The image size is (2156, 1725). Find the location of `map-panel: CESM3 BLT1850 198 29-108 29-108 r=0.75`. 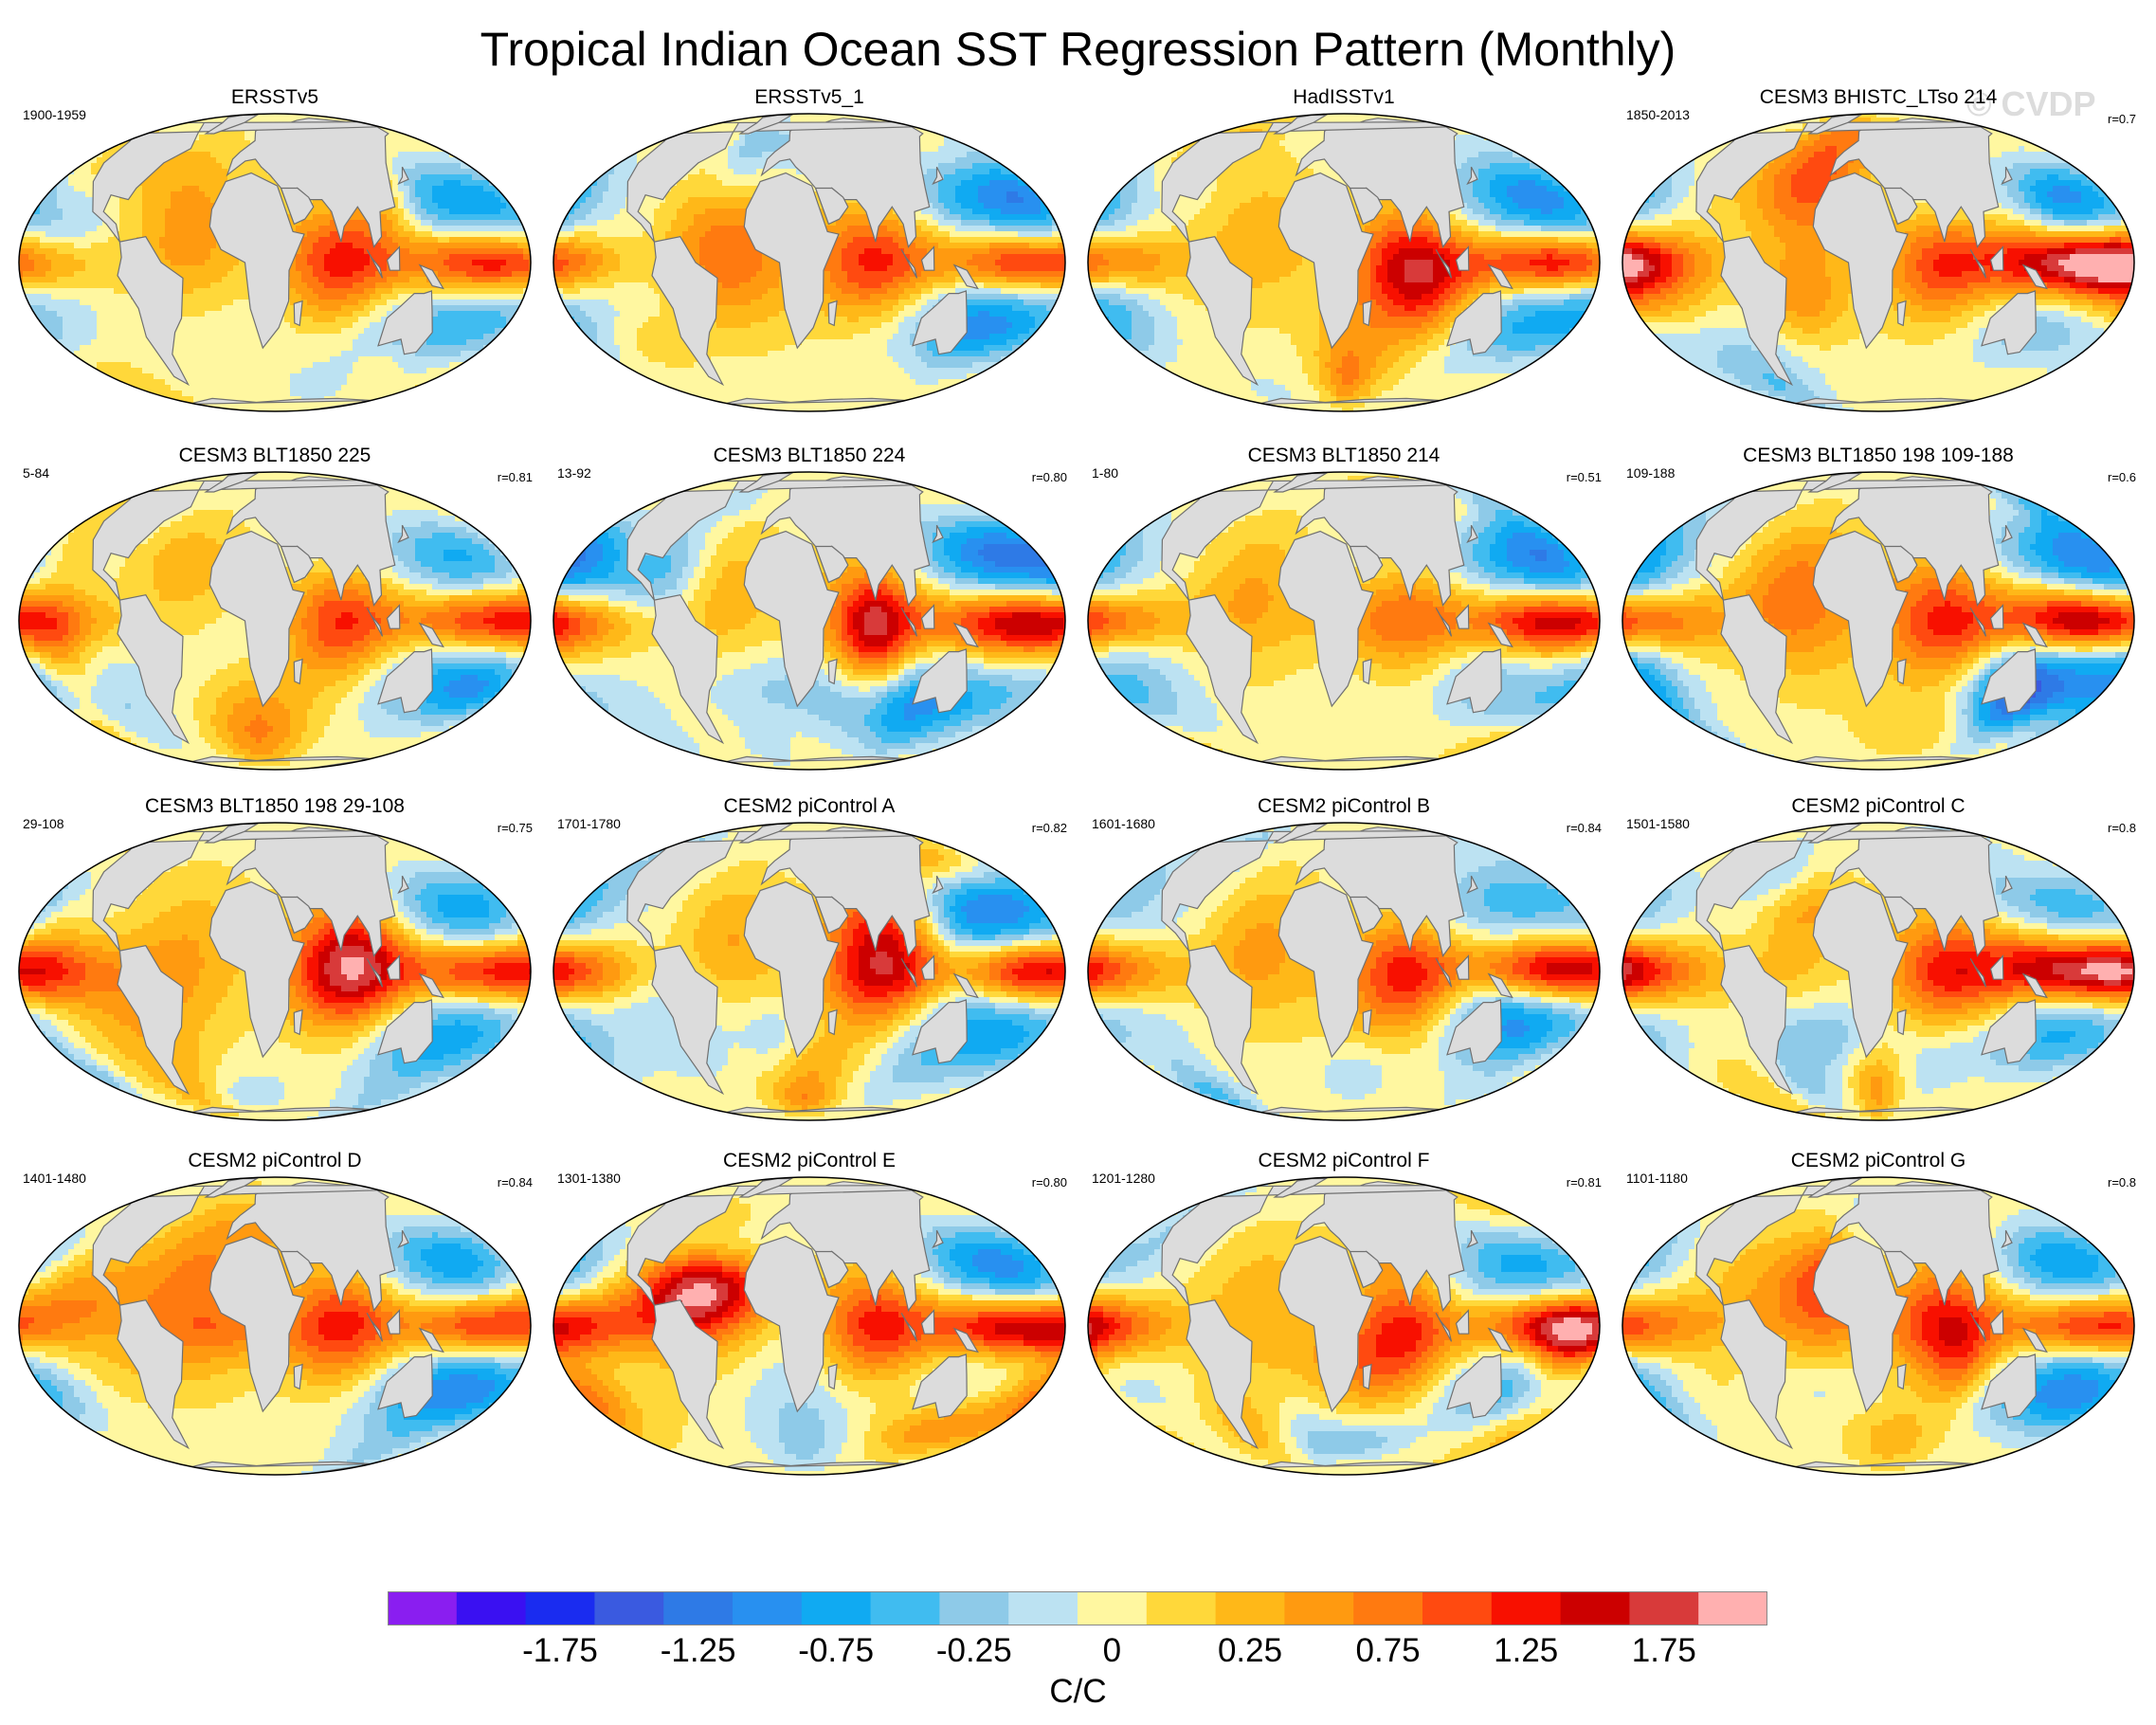

map-panel: CESM3 BLT1850 198 29-108 29-108 r=0.75 is located at coordinates (275, 960).